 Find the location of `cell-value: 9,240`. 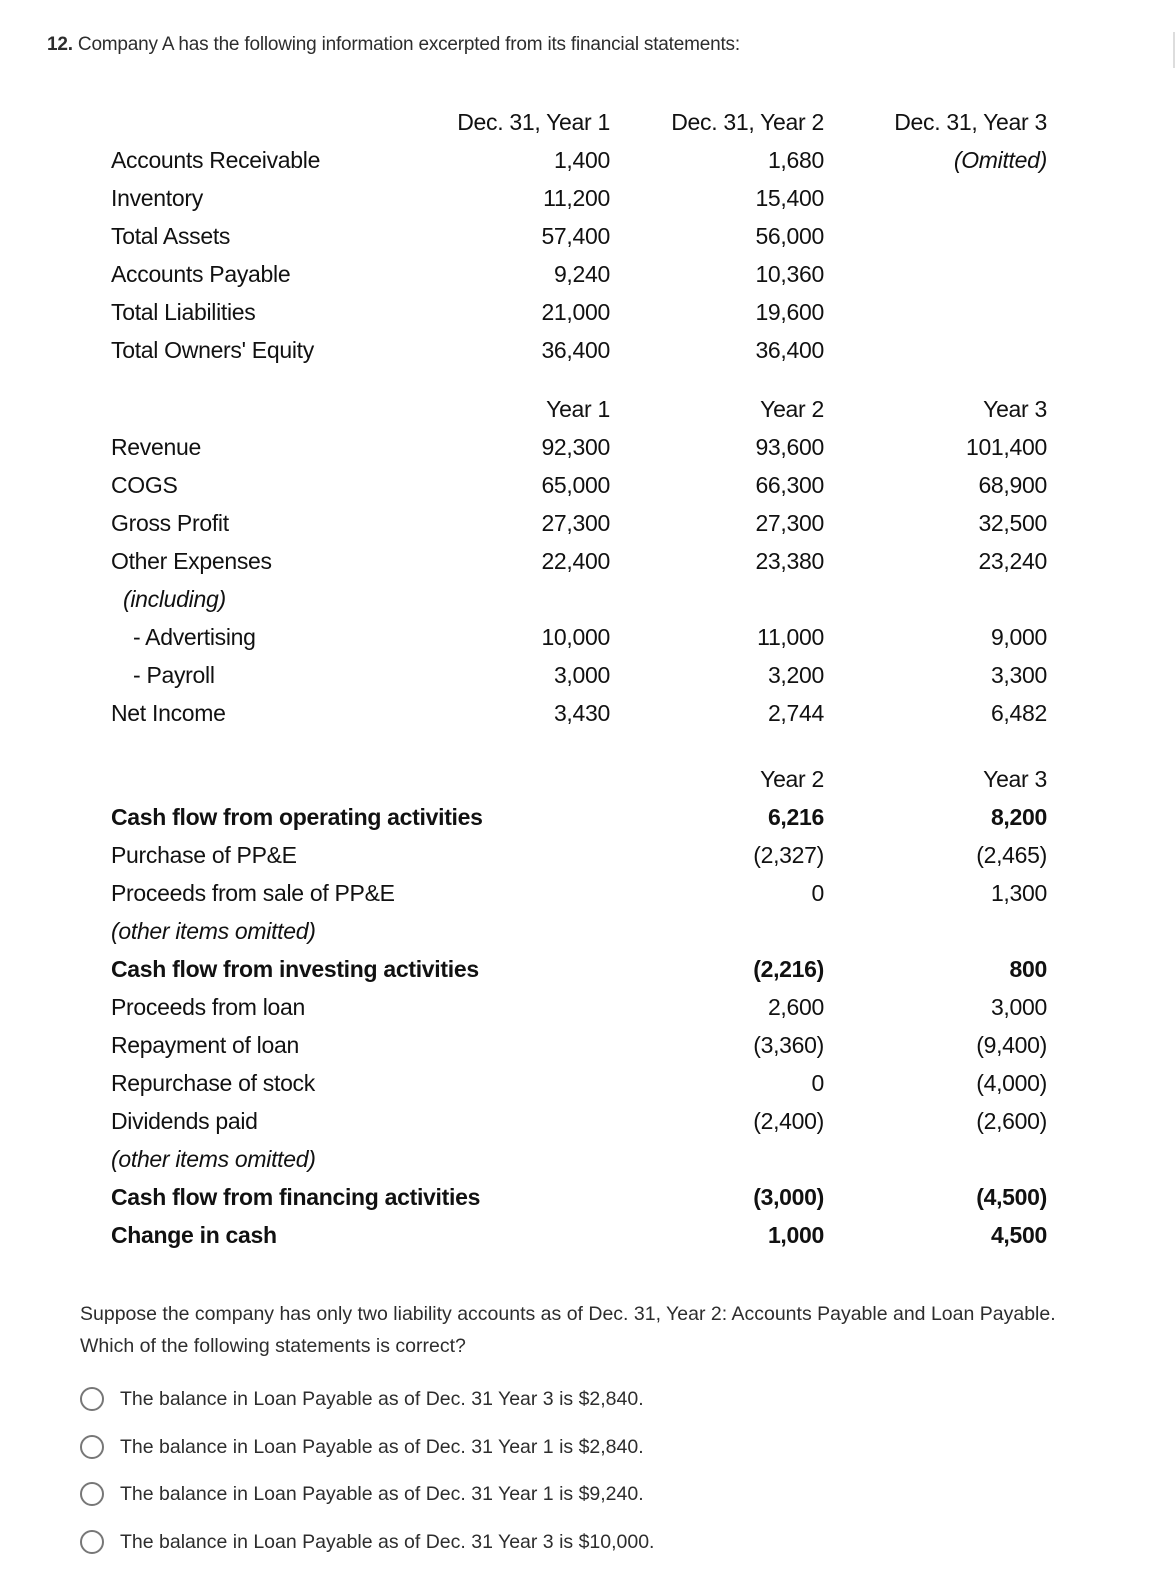

cell-value: 9,240 is located at coordinates (581, 274).